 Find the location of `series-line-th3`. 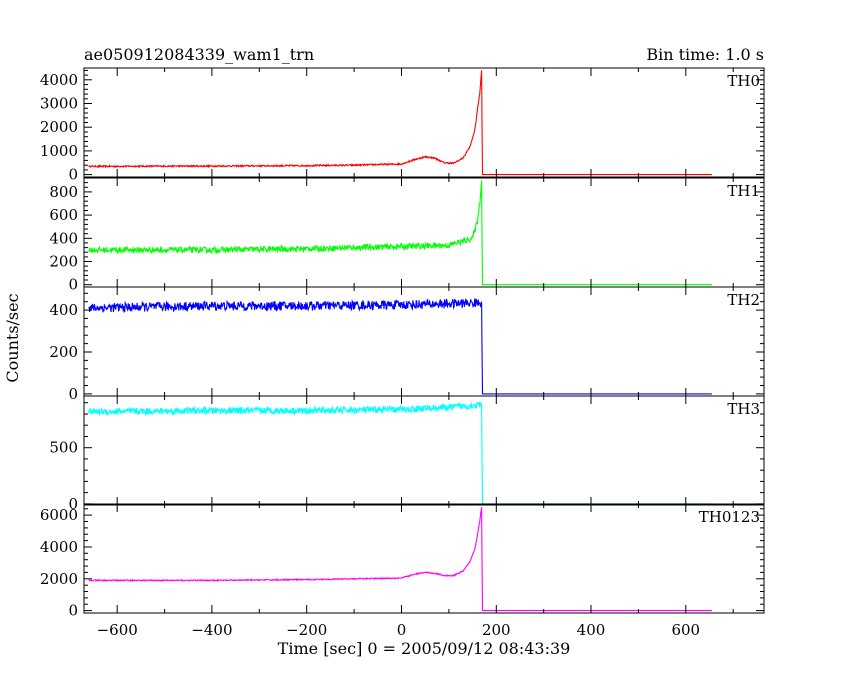

series-line-th3 is located at coordinates (400, 453).